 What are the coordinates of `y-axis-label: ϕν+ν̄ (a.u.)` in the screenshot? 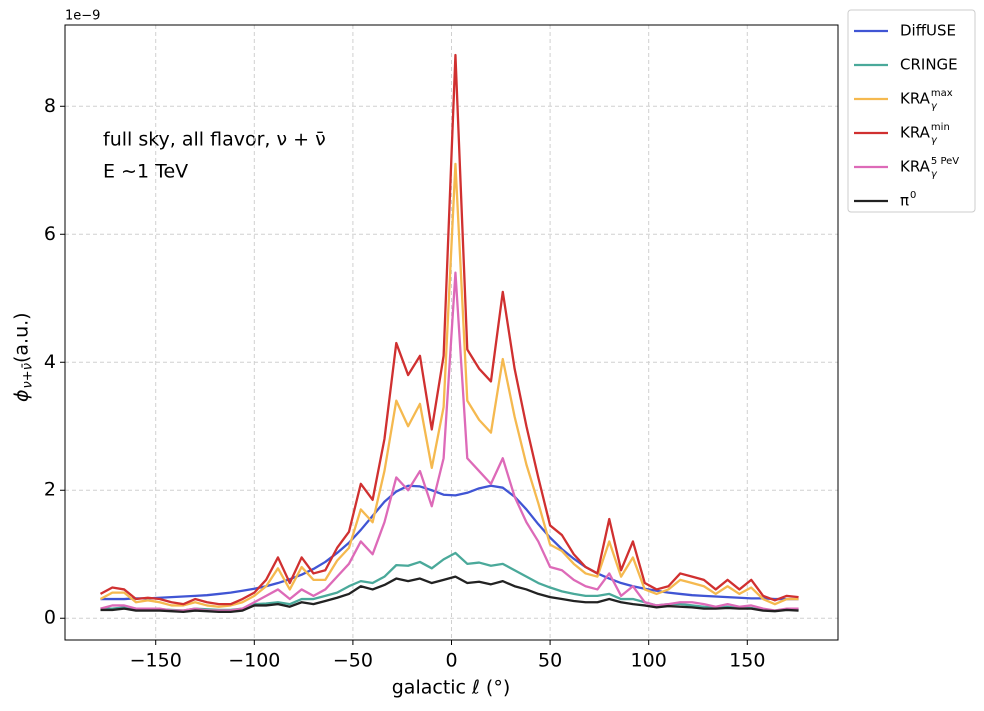 It's located at (23, 357).